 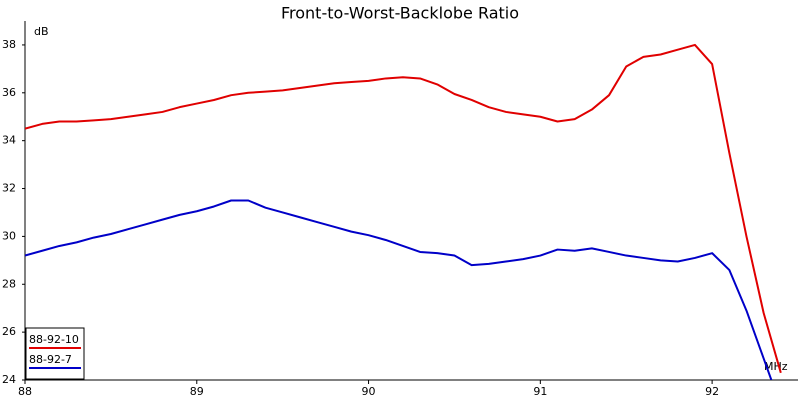 What do you see at coordinates (41, 31) in the screenshot?
I see `y-axis-label: dB` at bounding box center [41, 31].